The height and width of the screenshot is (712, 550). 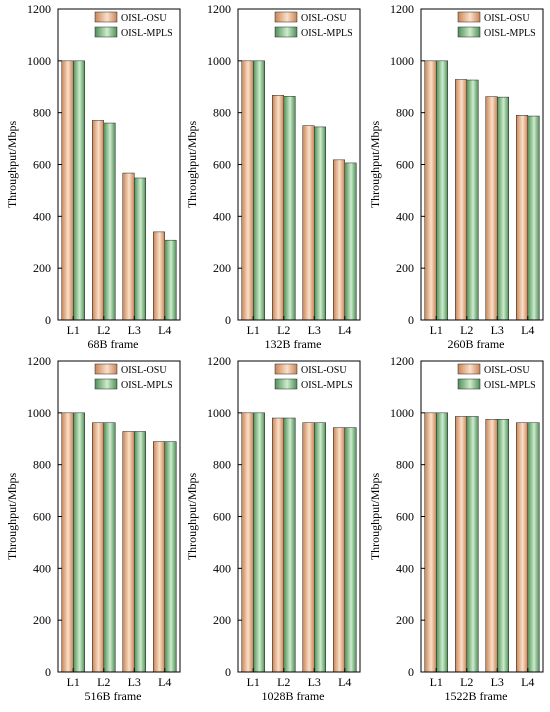 I want to click on x-axis-label: 260B frame, so click(x=476, y=344).